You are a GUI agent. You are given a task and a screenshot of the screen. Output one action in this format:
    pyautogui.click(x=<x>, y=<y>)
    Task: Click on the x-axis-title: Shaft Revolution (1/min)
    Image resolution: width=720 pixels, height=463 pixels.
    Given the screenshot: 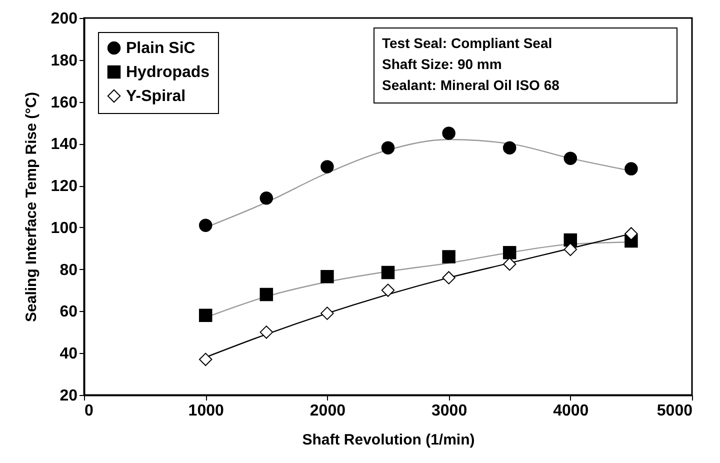 What is the action you would take?
    pyautogui.click(x=388, y=440)
    